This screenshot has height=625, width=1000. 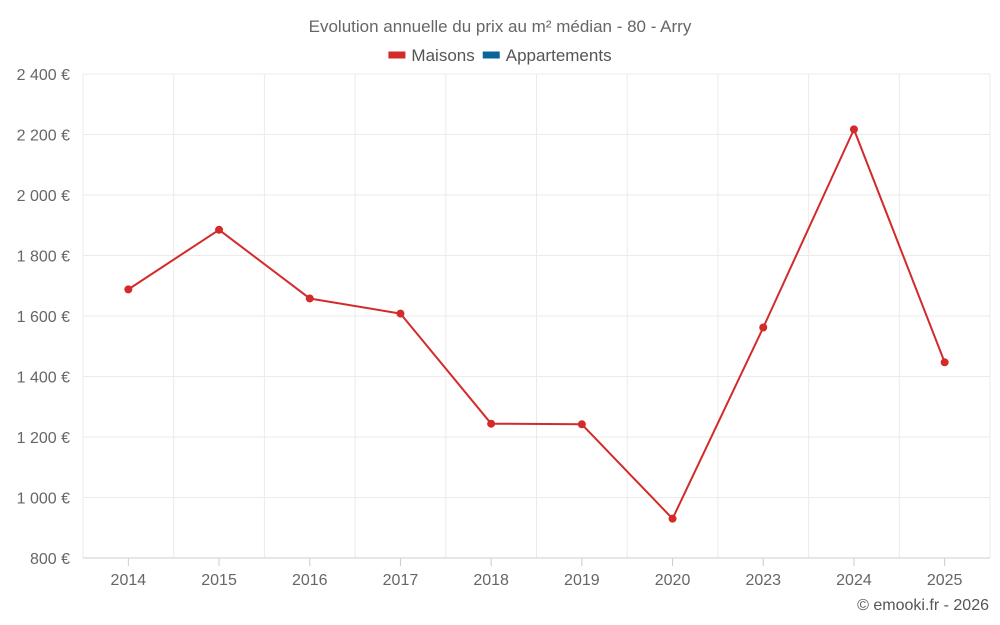 What do you see at coordinates (43, 317) in the screenshot?
I see `y-tick-label: 1 600 €` at bounding box center [43, 317].